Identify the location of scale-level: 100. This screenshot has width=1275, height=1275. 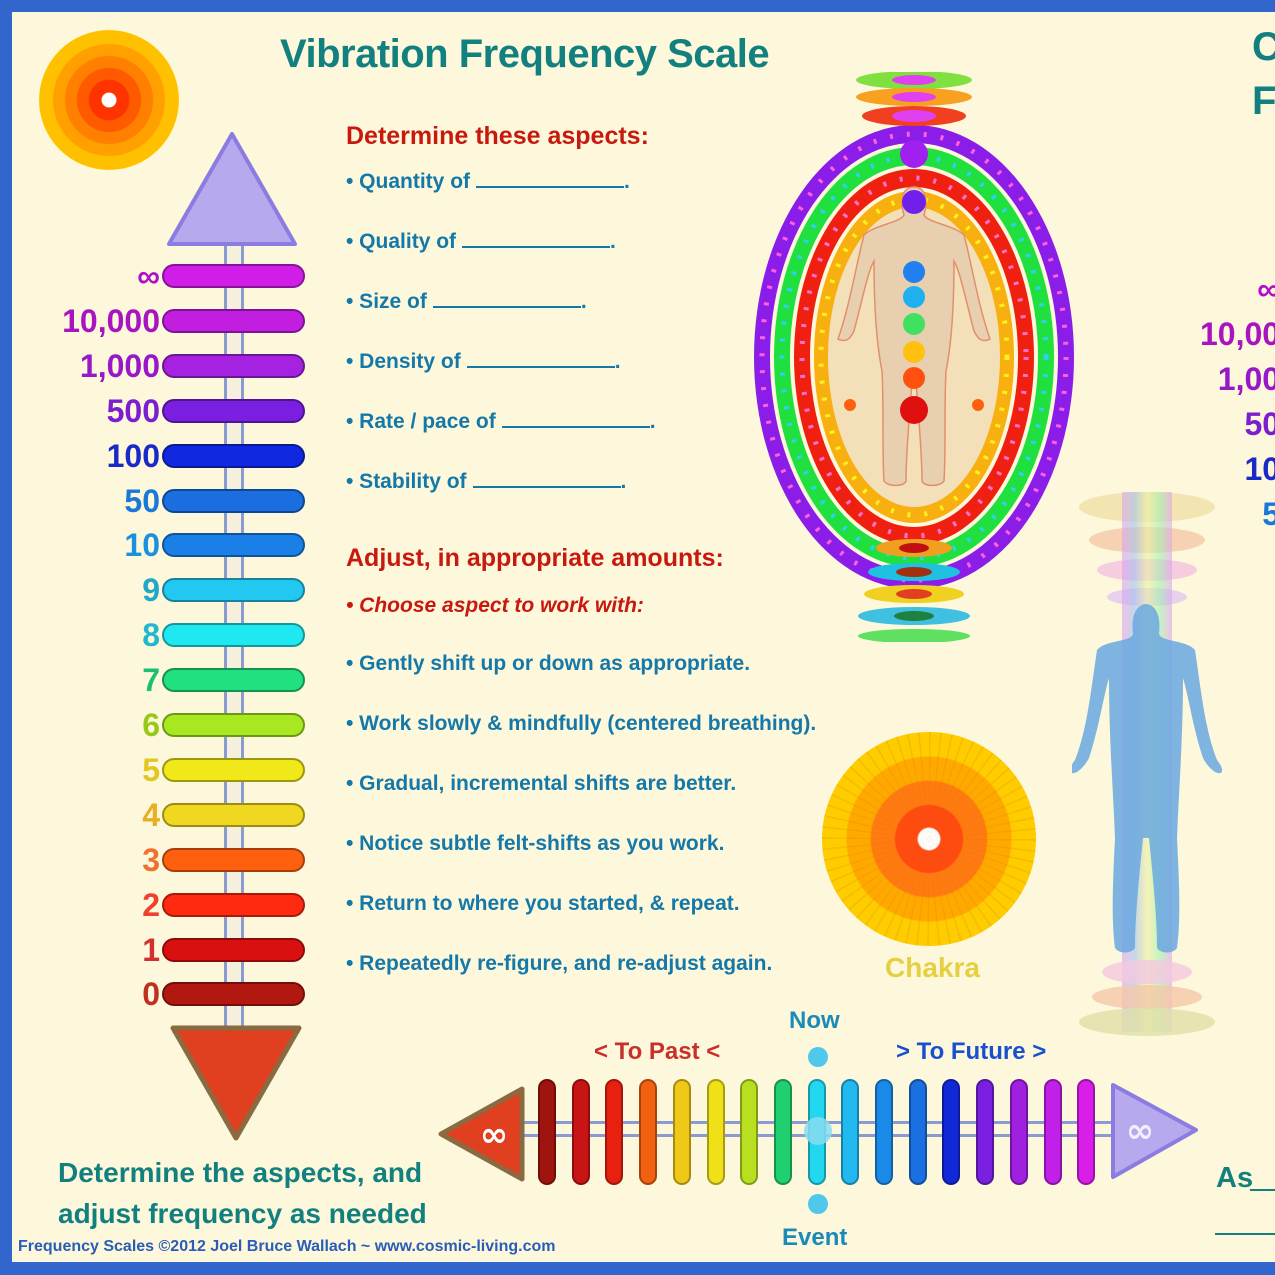
(167, 456).